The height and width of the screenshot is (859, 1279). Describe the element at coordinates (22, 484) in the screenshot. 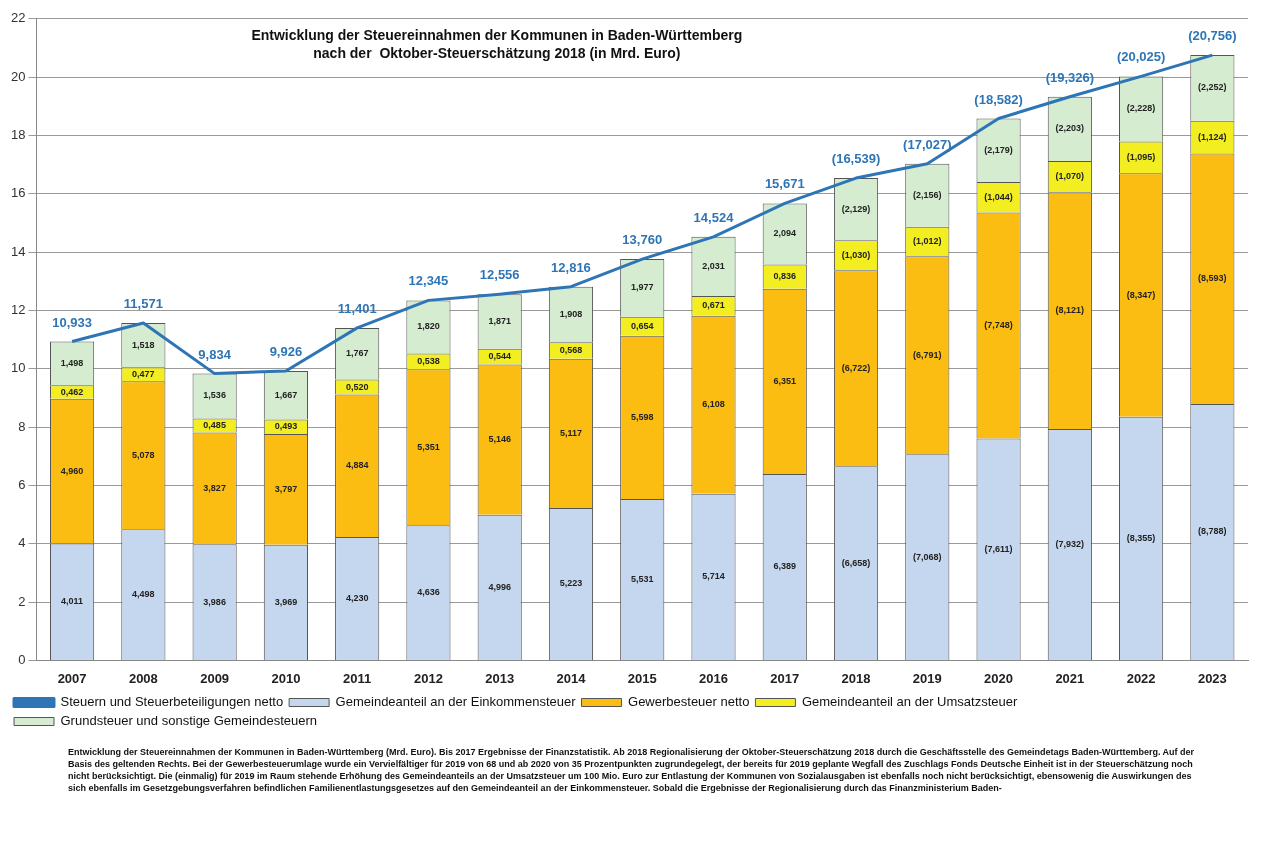

I see `y-tick-label: 6` at that location.